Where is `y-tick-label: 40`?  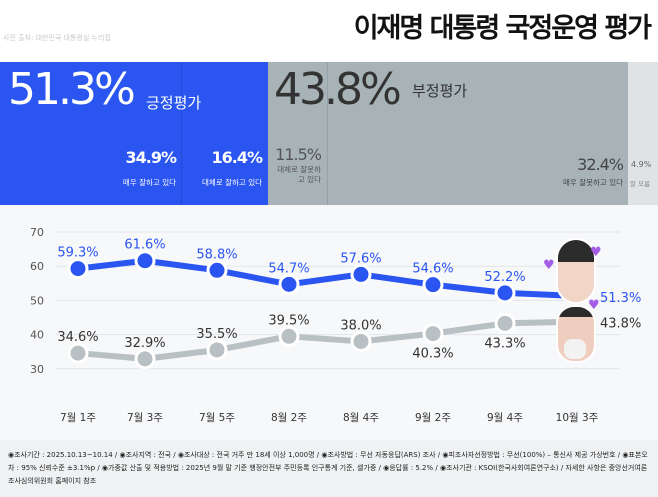
y-tick-label: 40 is located at coordinates (37, 335).